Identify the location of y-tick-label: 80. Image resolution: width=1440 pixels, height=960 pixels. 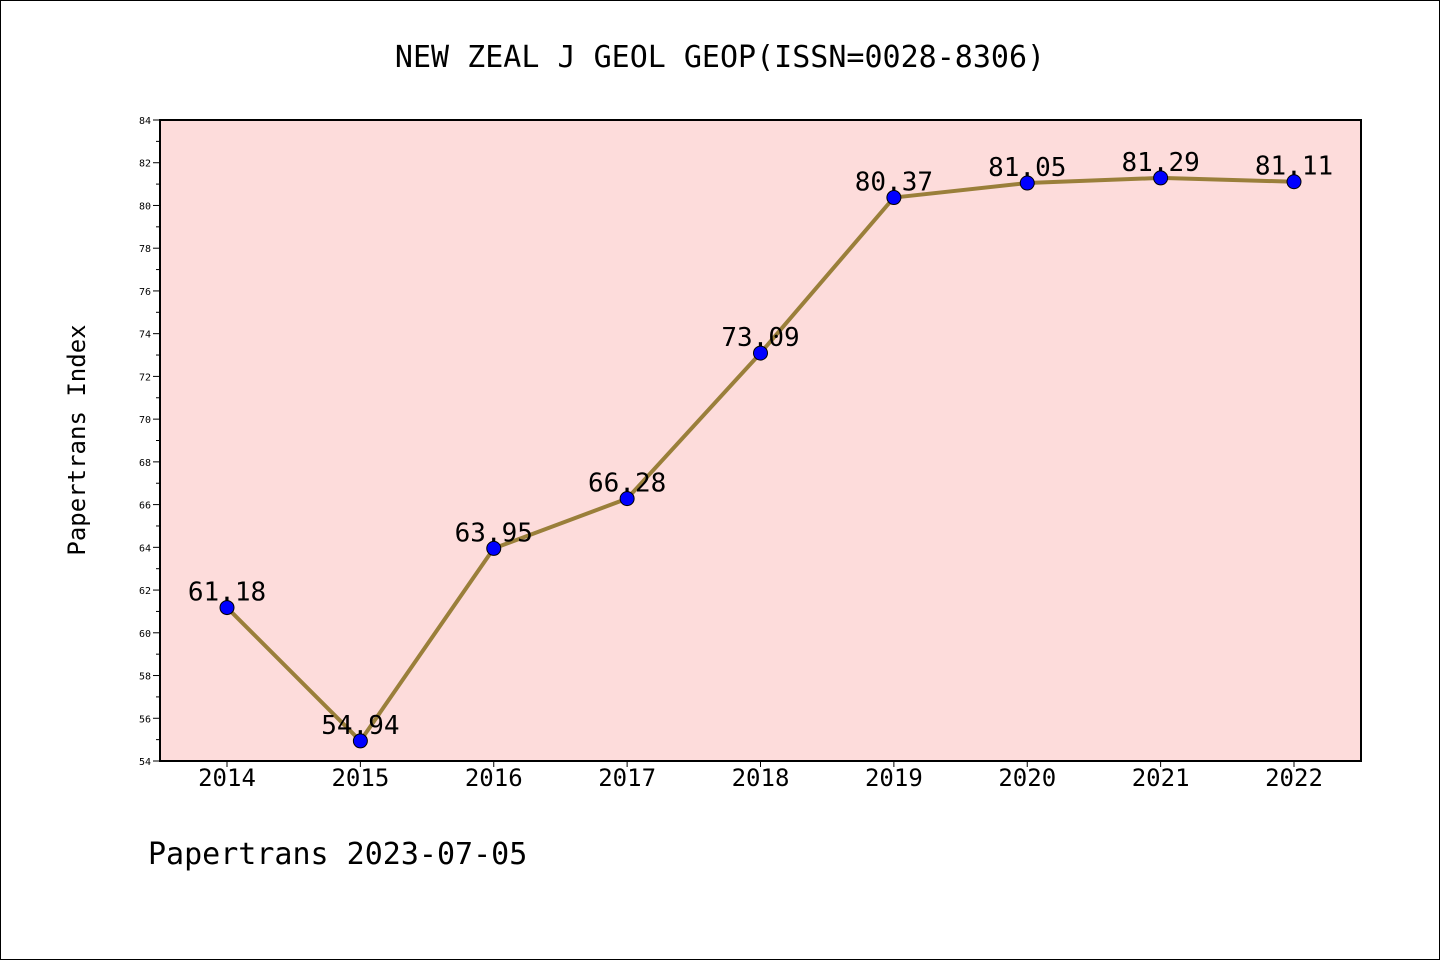
(145, 206).